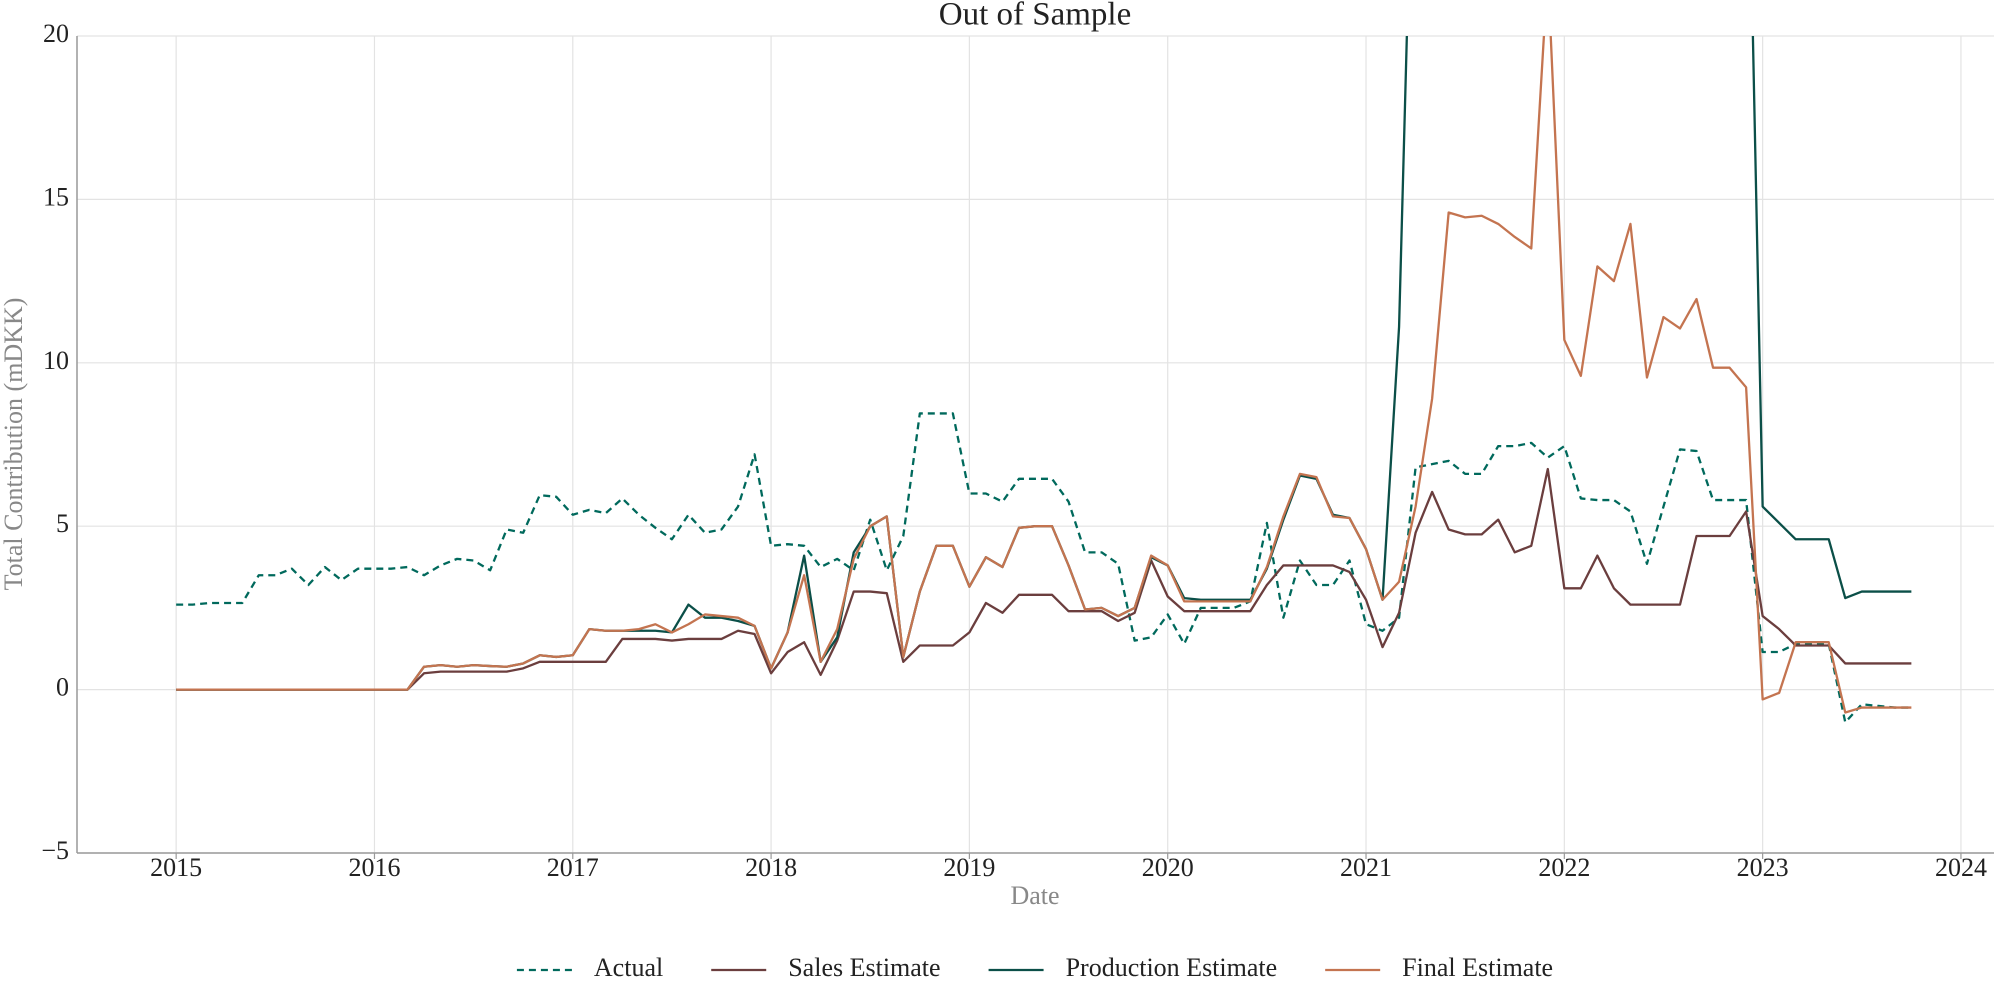 This screenshot has height=1005, width=2000. What do you see at coordinates (1477, 967) in the screenshot?
I see `legend-label: Final Estimate` at bounding box center [1477, 967].